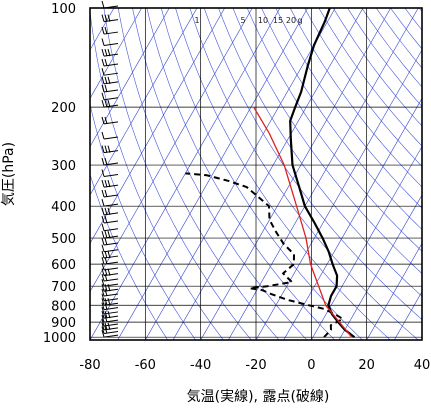 The height and width of the screenshot is (408, 431). I want to click on parcel-line, so click(303, 222).